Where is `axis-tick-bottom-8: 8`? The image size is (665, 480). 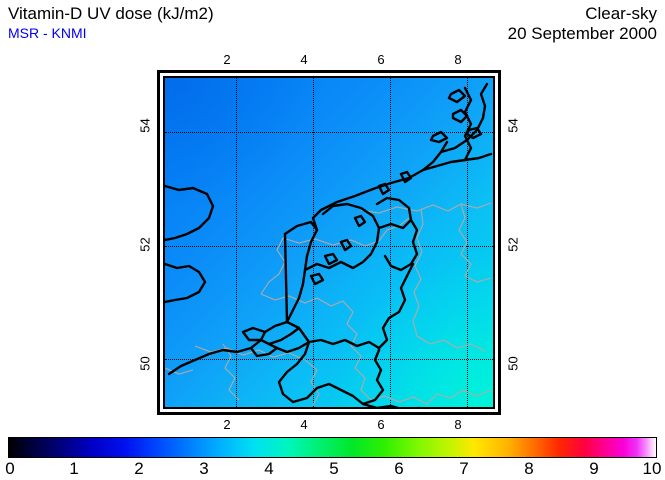 axis-tick-bottom-8: 8 is located at coordinates (458, 424).